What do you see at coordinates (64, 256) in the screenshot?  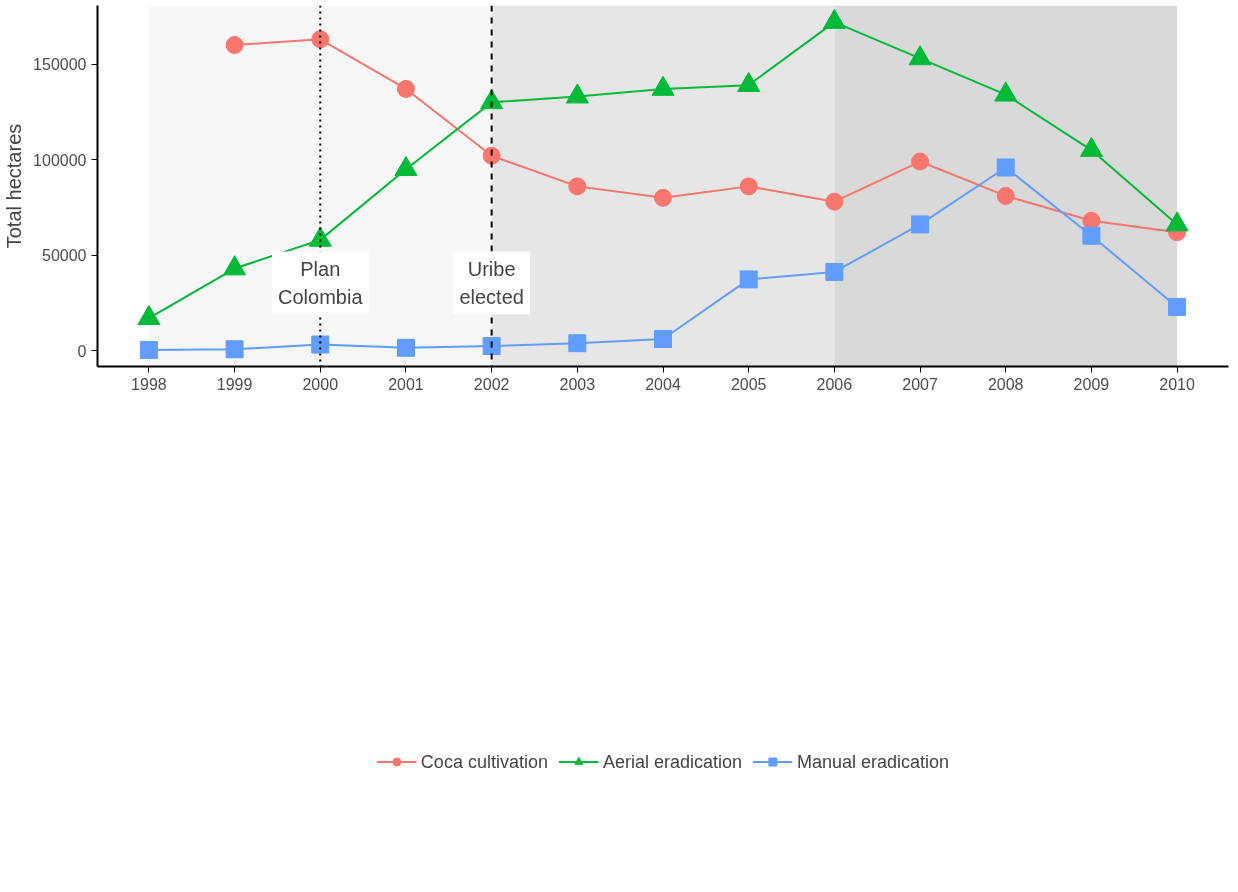 I see `y-tick-label: 50000` at bounding box center [64, 256].